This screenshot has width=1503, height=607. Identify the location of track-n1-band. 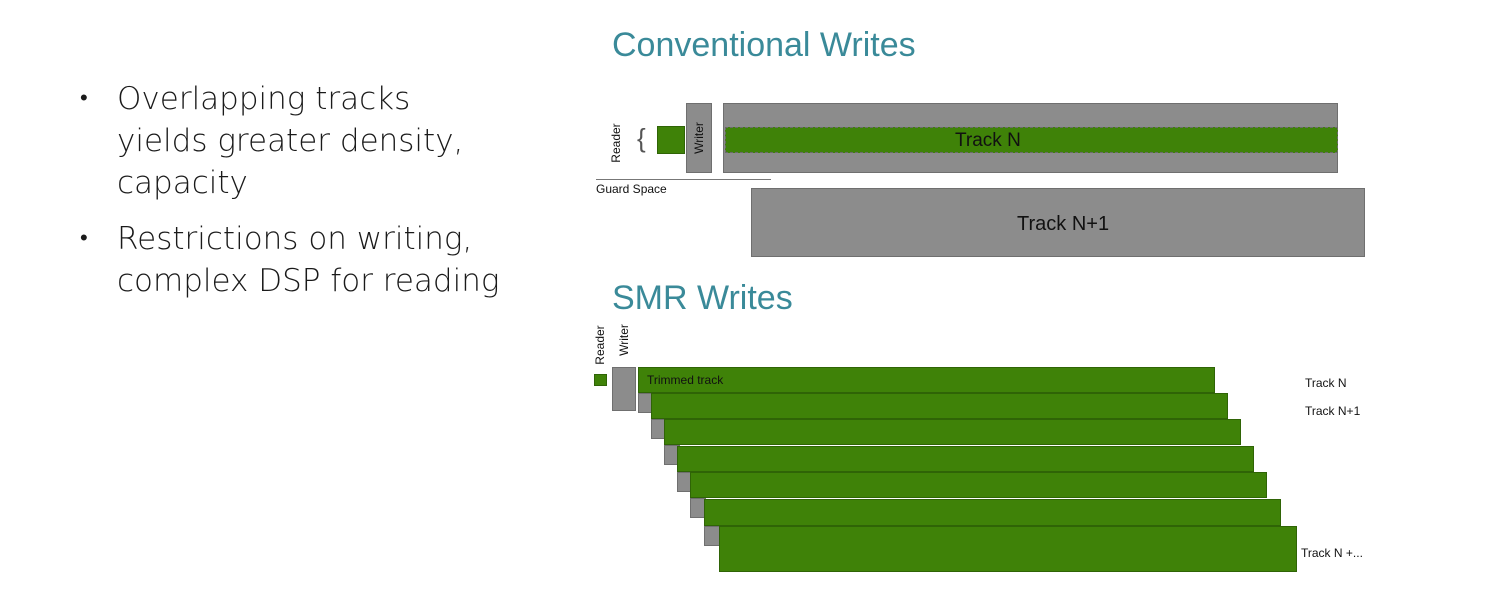
(1058, 222).